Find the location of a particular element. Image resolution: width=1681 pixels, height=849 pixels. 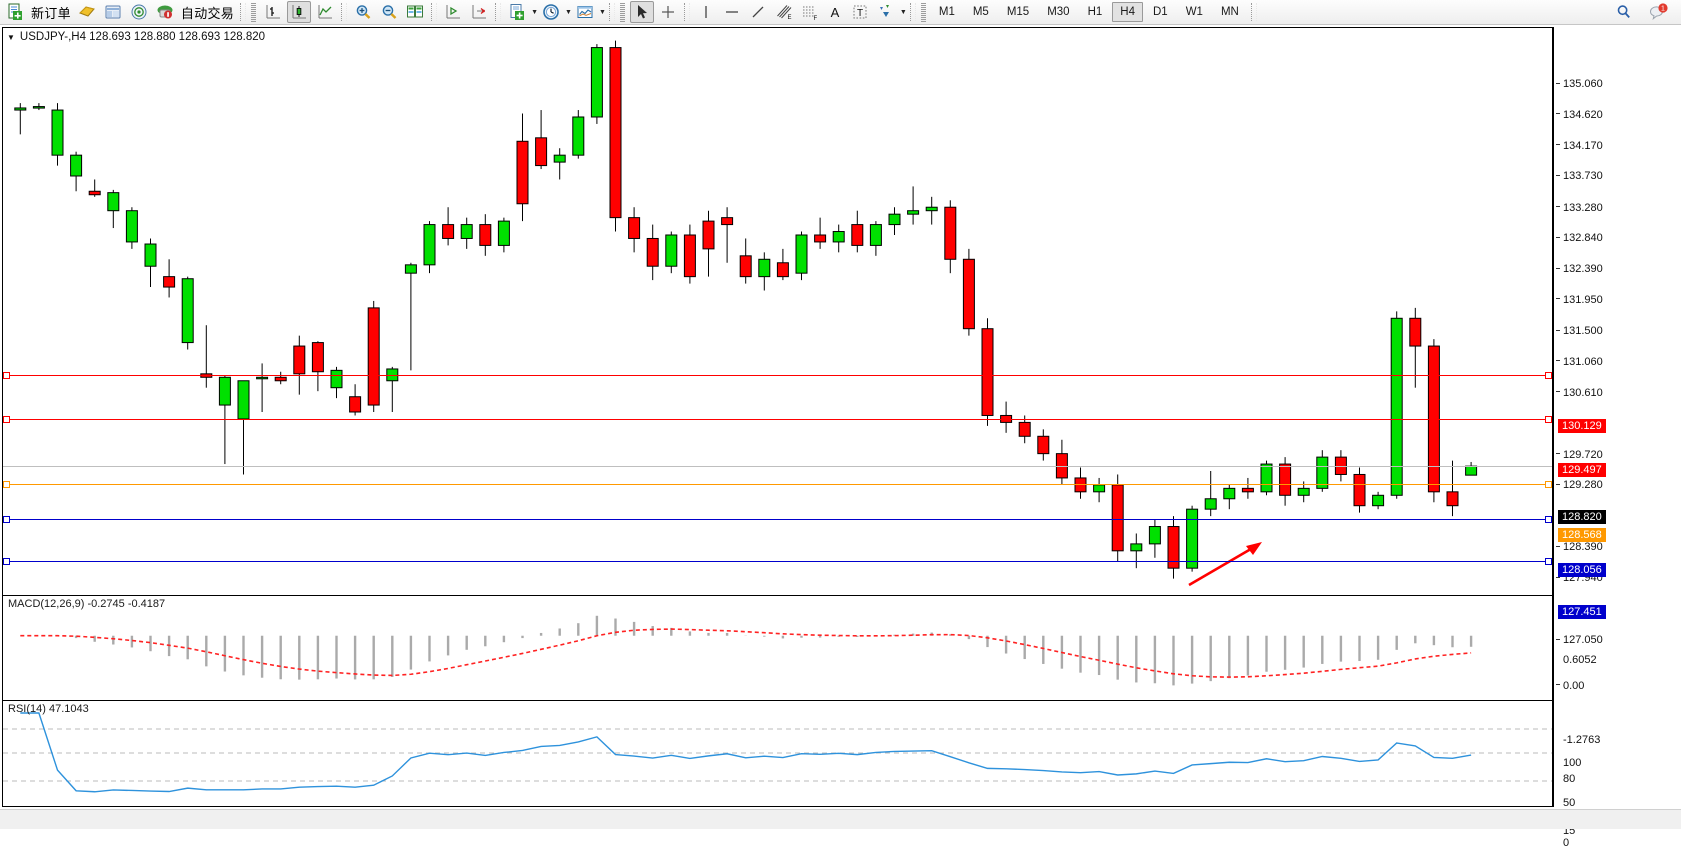

equidistant-channel-button: E is located at coordinates (784, 12).